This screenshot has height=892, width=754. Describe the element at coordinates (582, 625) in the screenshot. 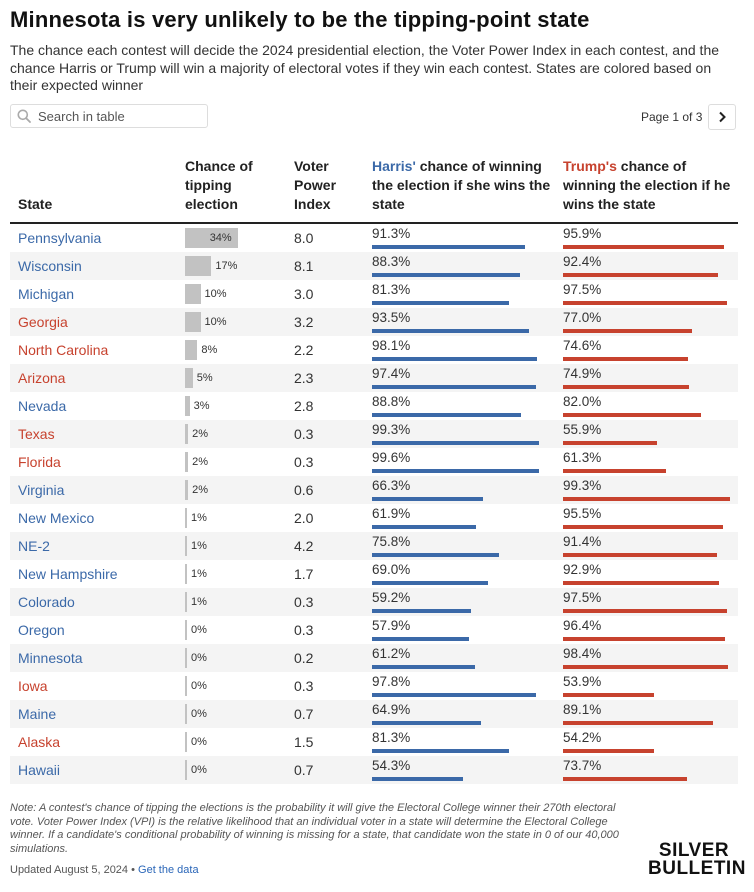

I see `trump-value: 96.4%` at that location.